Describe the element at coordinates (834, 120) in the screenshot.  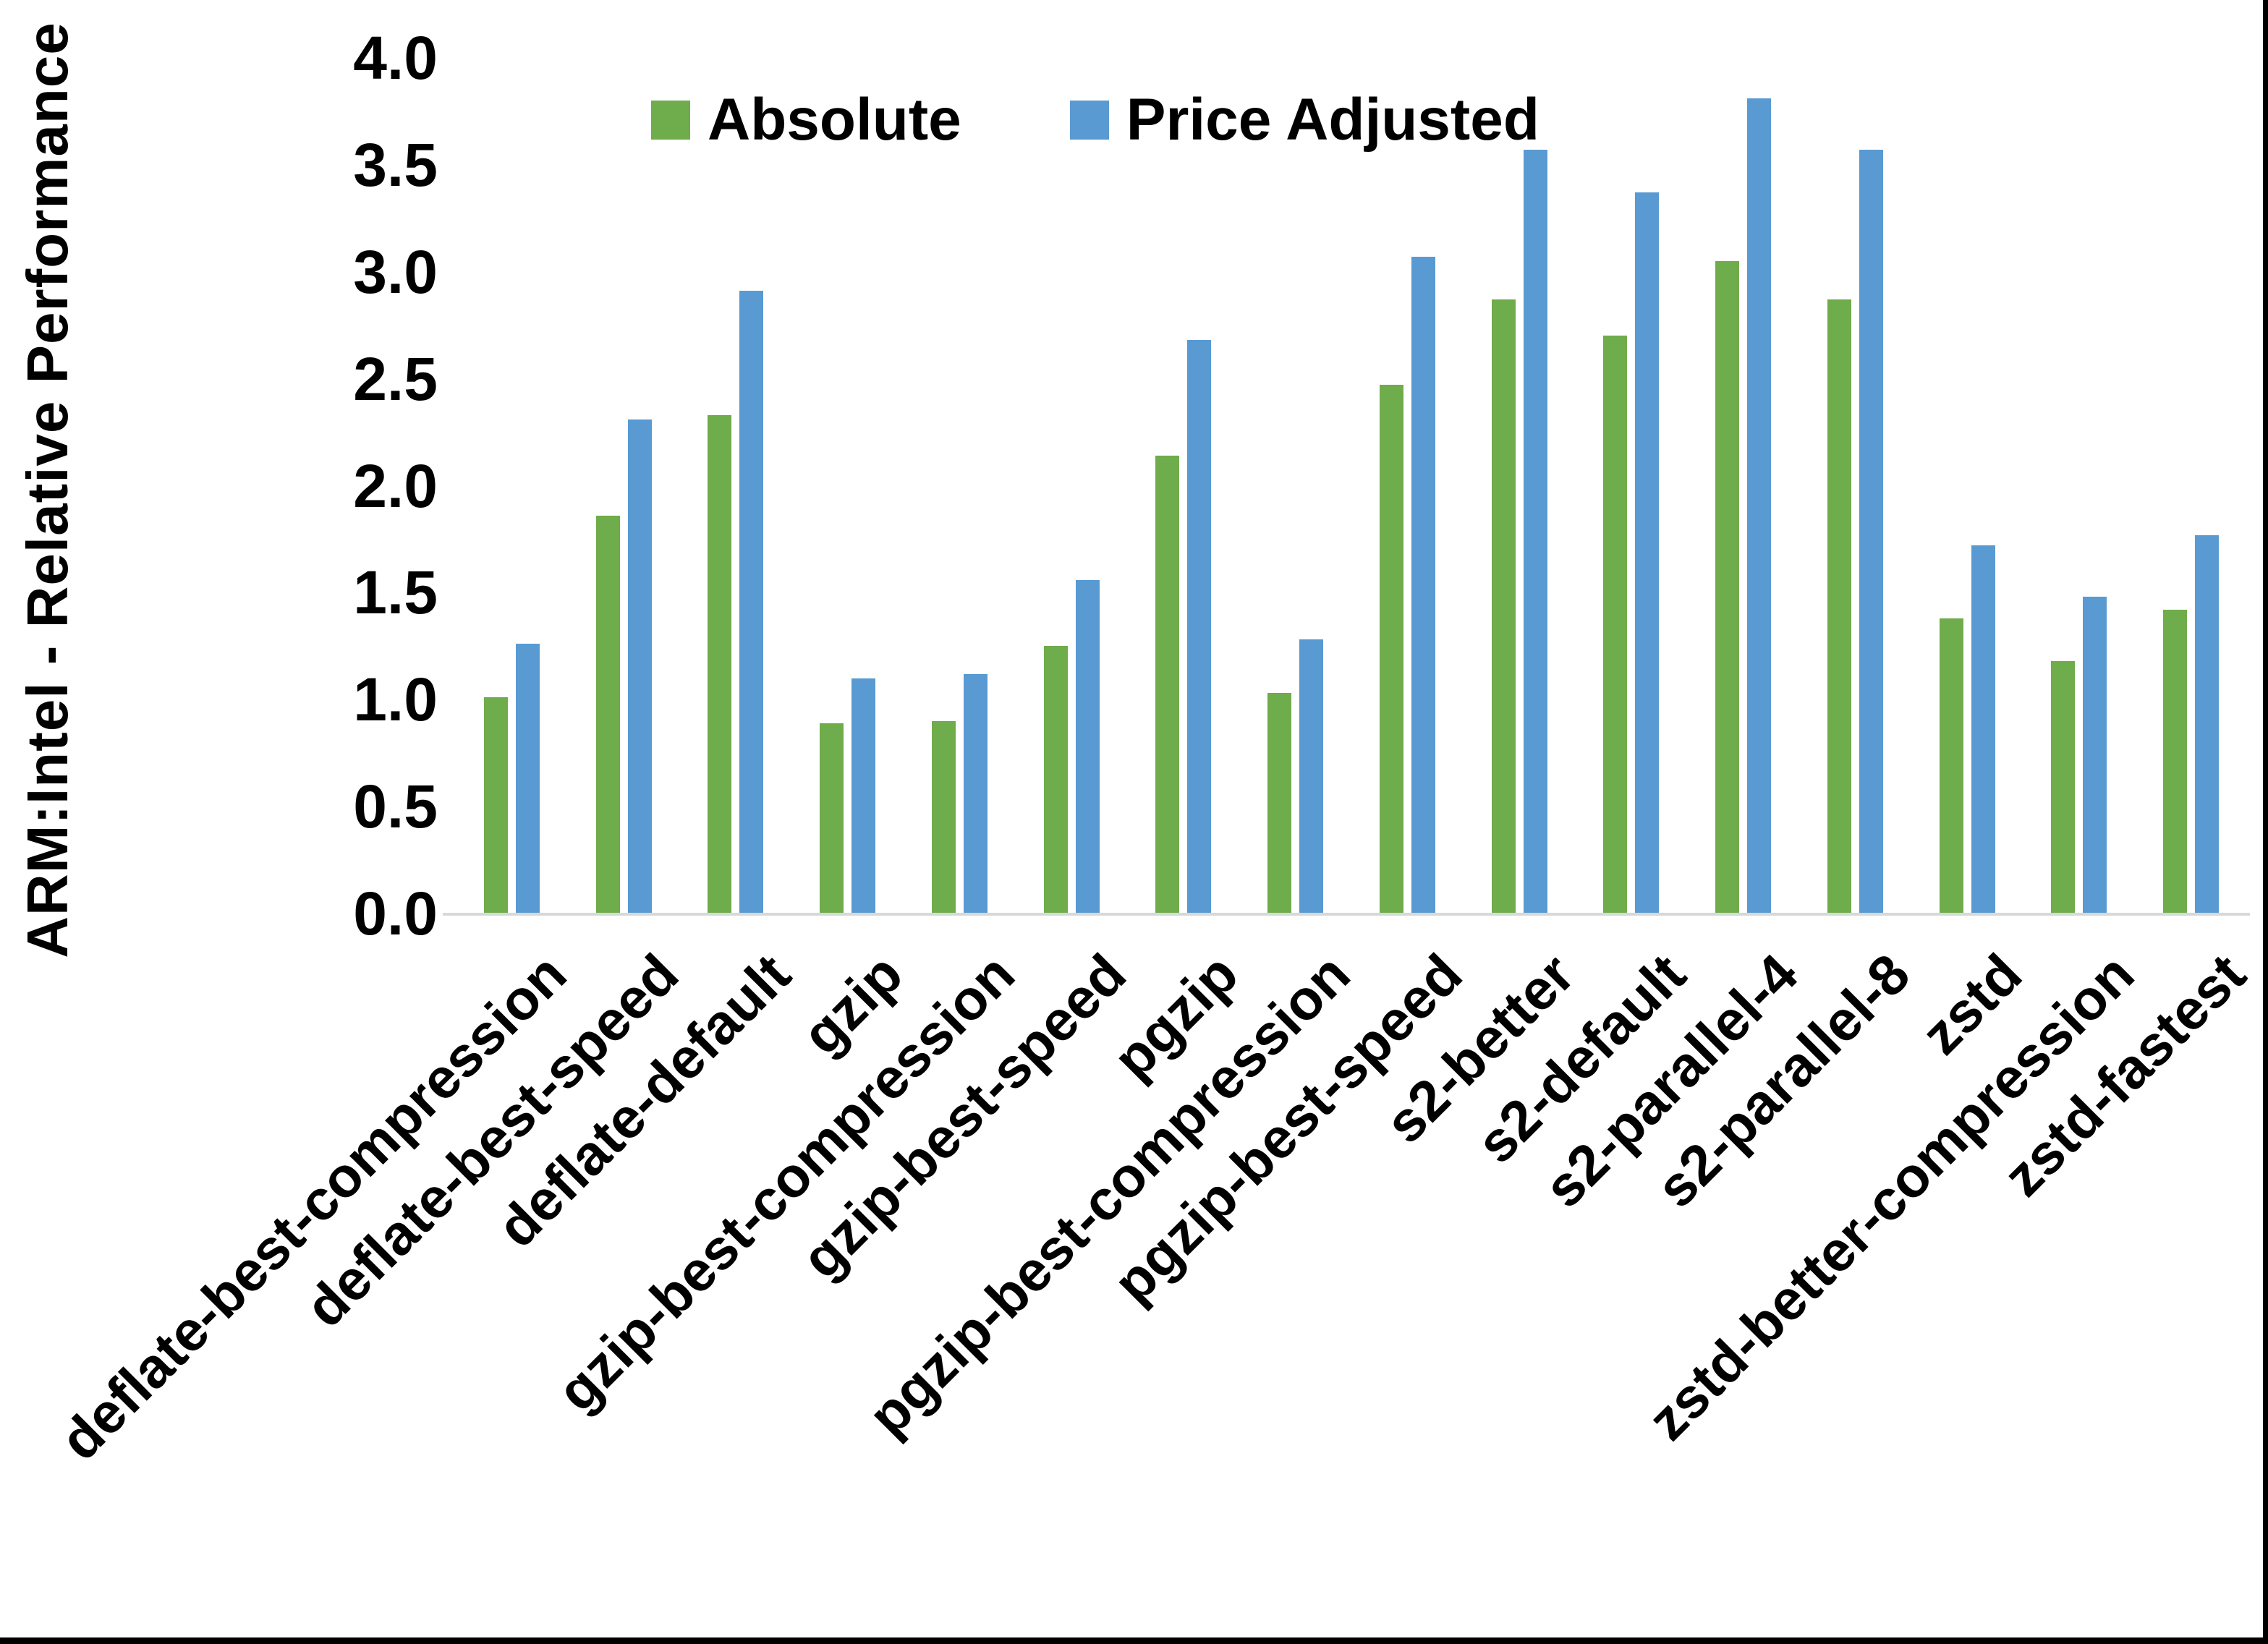
I see `legend-label: Absolute` at that location.